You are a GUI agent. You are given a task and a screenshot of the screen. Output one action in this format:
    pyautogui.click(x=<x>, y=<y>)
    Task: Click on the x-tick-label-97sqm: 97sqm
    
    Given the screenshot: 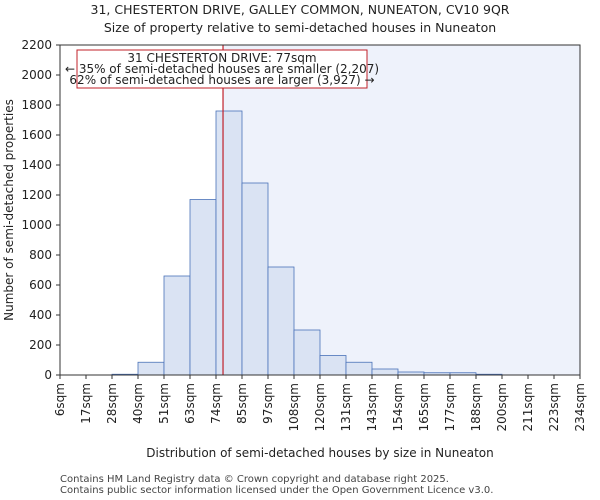 What is the action you would take?
    pyautogui.click(x=268, y=403)
    